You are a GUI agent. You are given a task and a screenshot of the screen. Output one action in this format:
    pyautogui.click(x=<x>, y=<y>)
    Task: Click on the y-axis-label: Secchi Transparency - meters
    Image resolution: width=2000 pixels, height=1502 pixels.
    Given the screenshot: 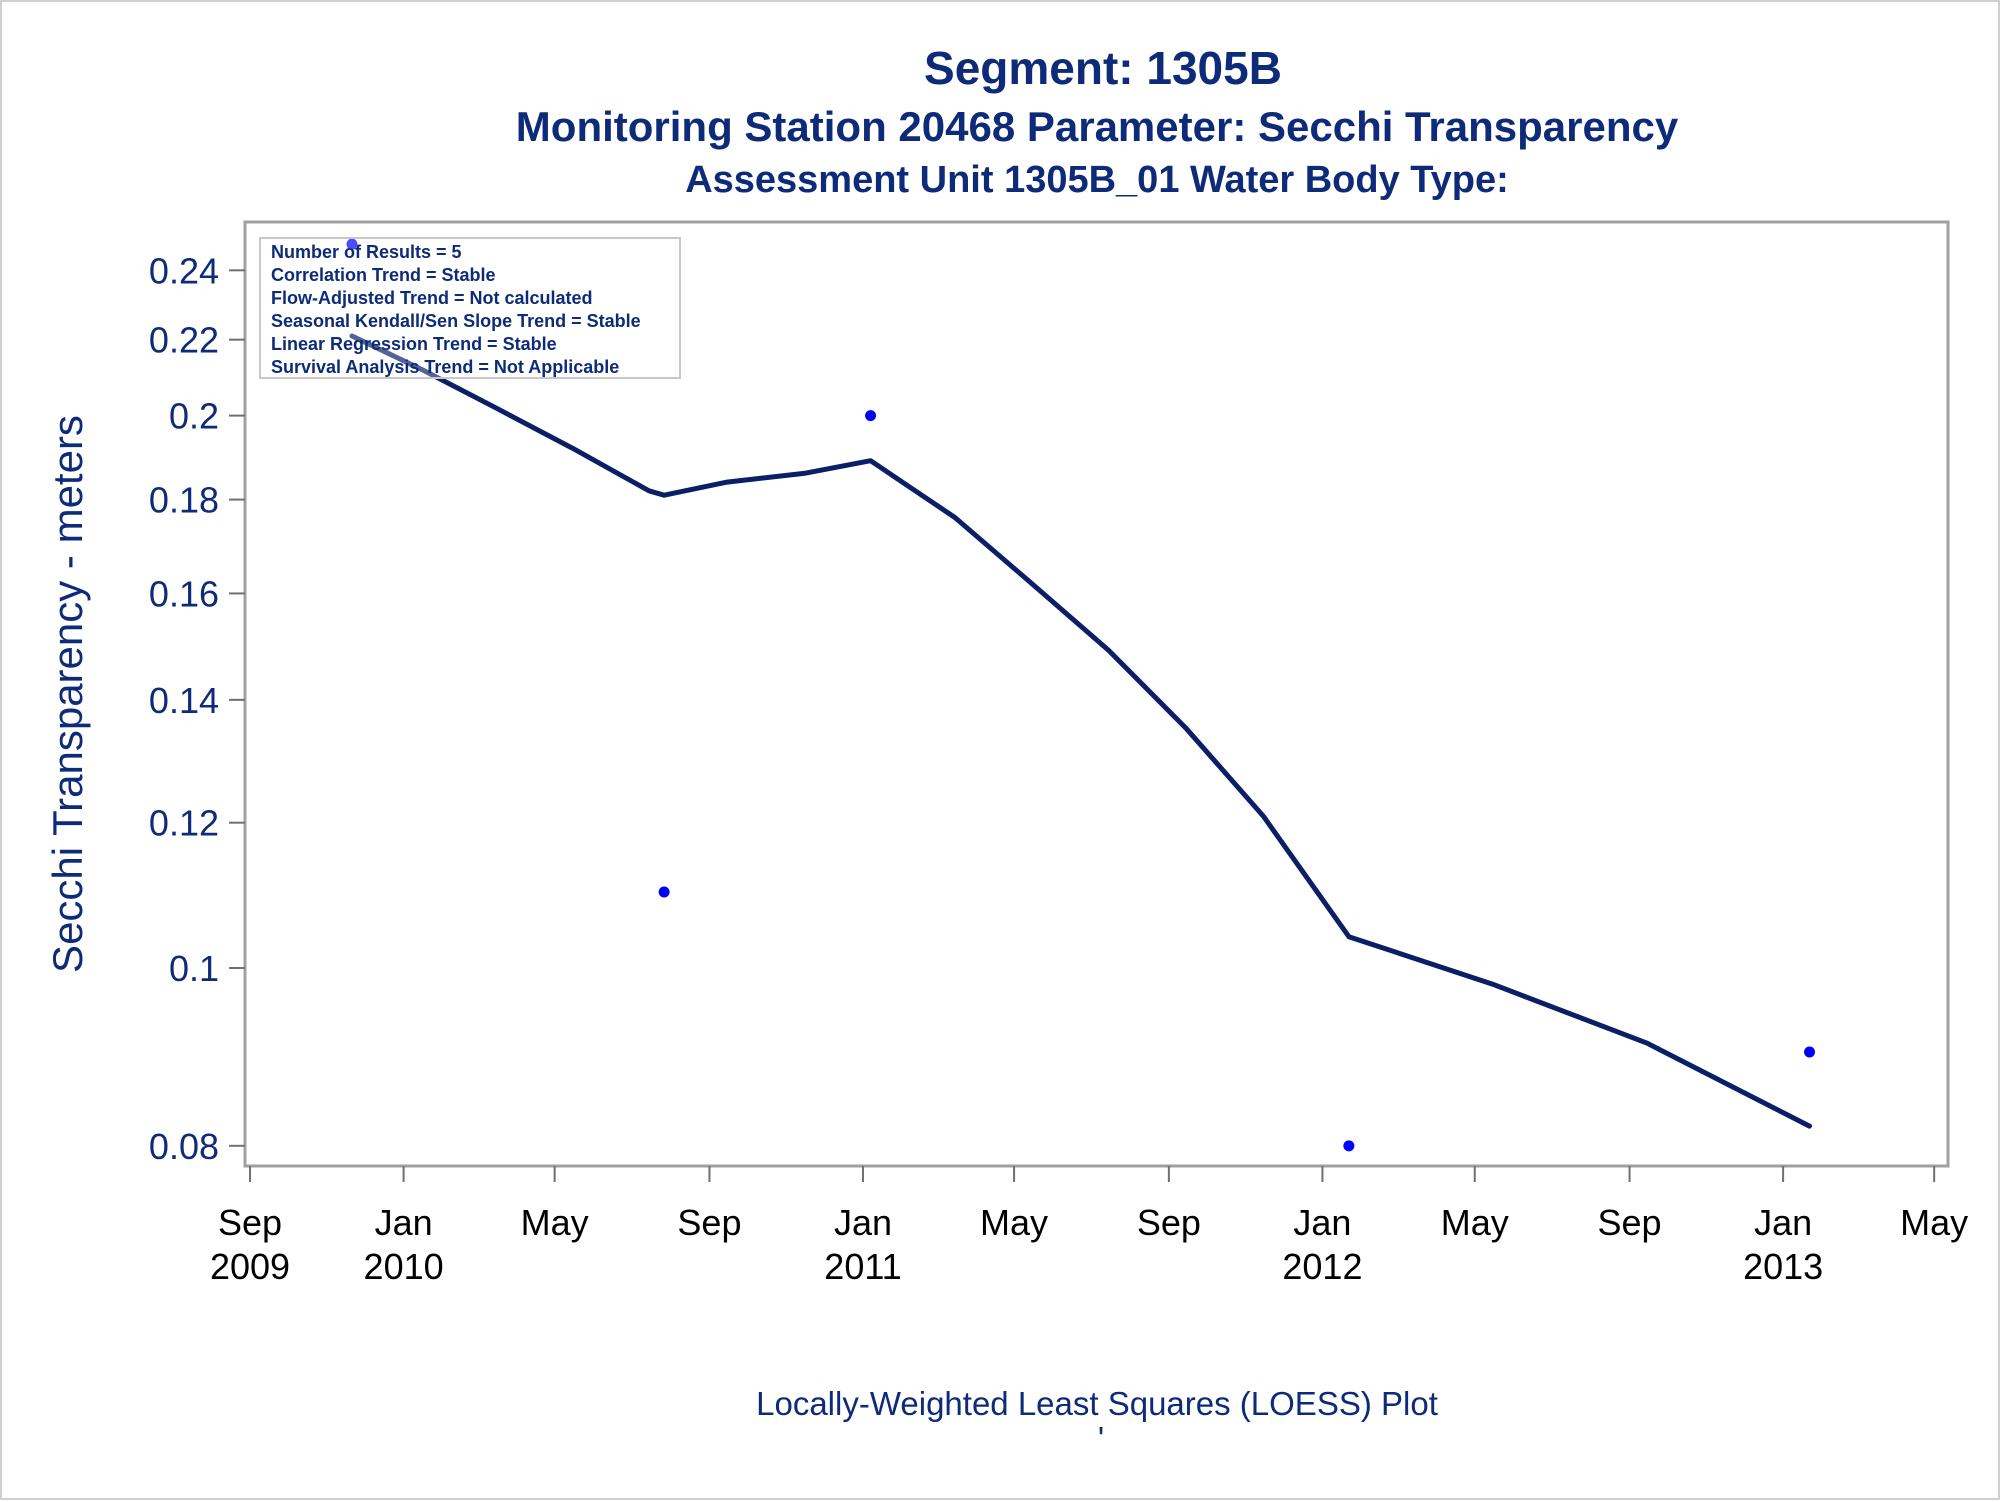 What is the action you would take?
    pyautogui.click(x=67, y=694)
    